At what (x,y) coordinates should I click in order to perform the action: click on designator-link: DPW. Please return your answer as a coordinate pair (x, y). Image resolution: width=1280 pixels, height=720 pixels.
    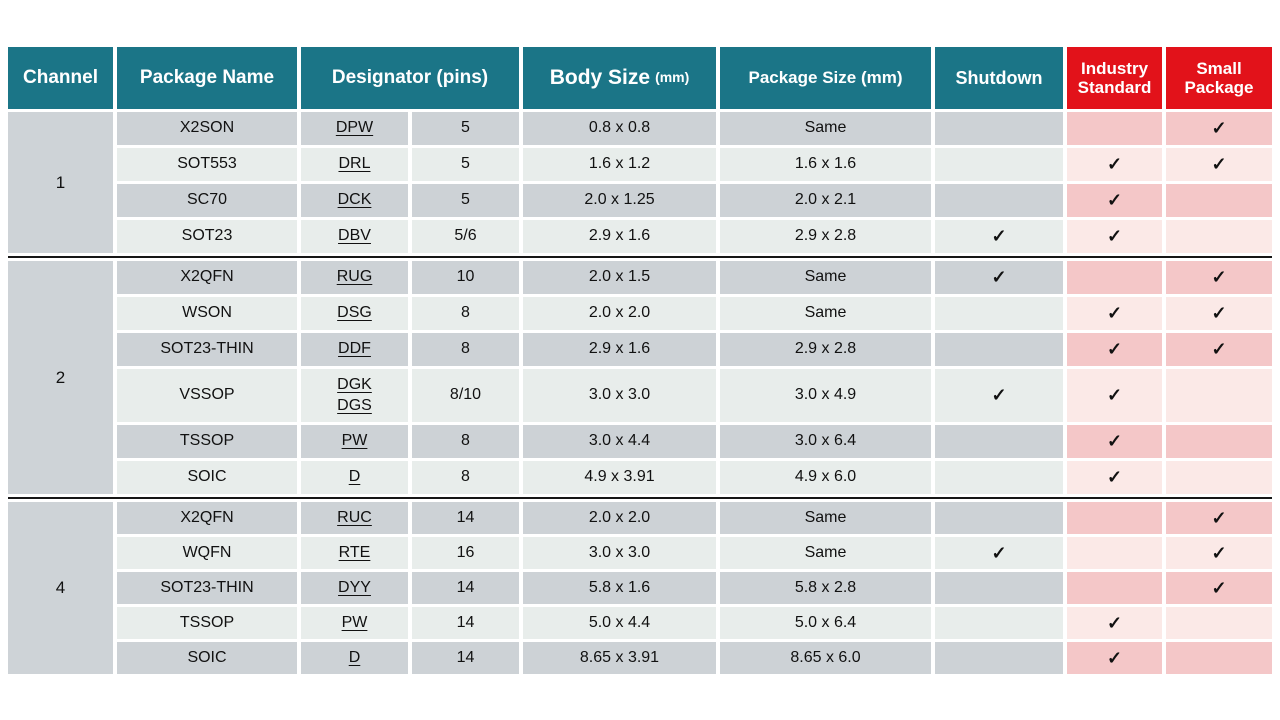
    Looking at the image, I should click on (354, 128).